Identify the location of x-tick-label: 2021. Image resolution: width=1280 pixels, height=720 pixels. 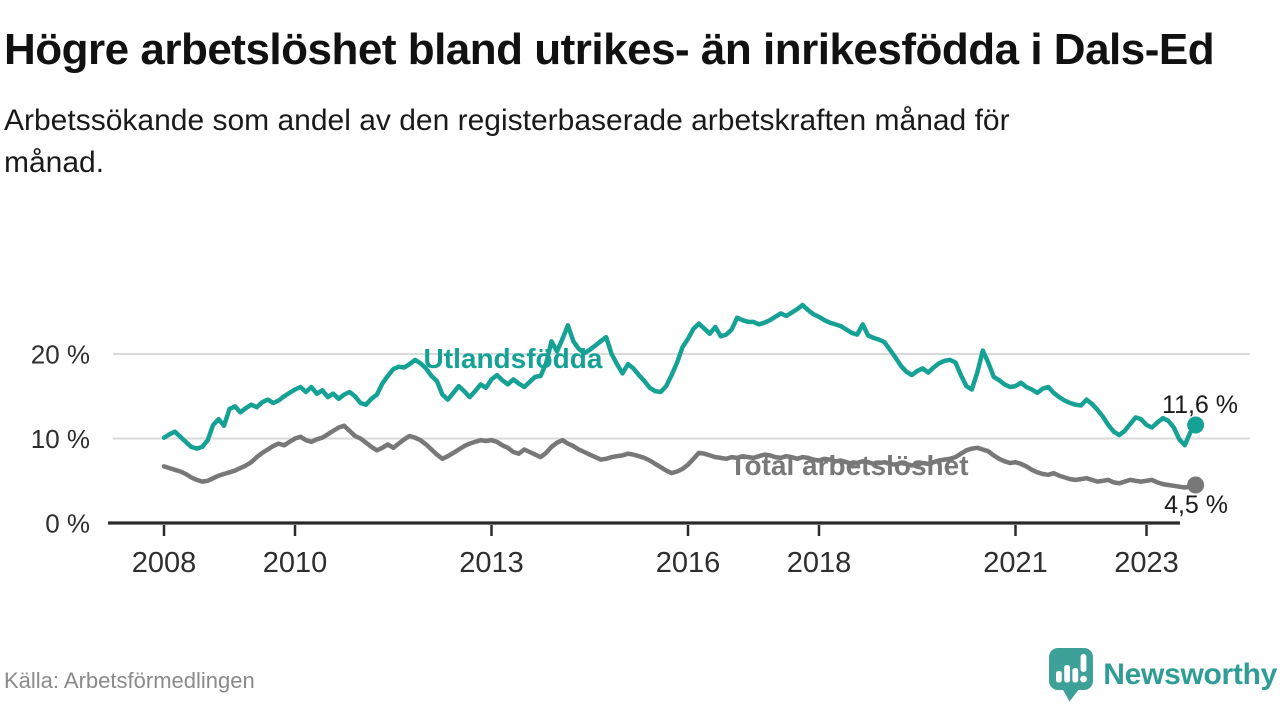
(1015, 563).